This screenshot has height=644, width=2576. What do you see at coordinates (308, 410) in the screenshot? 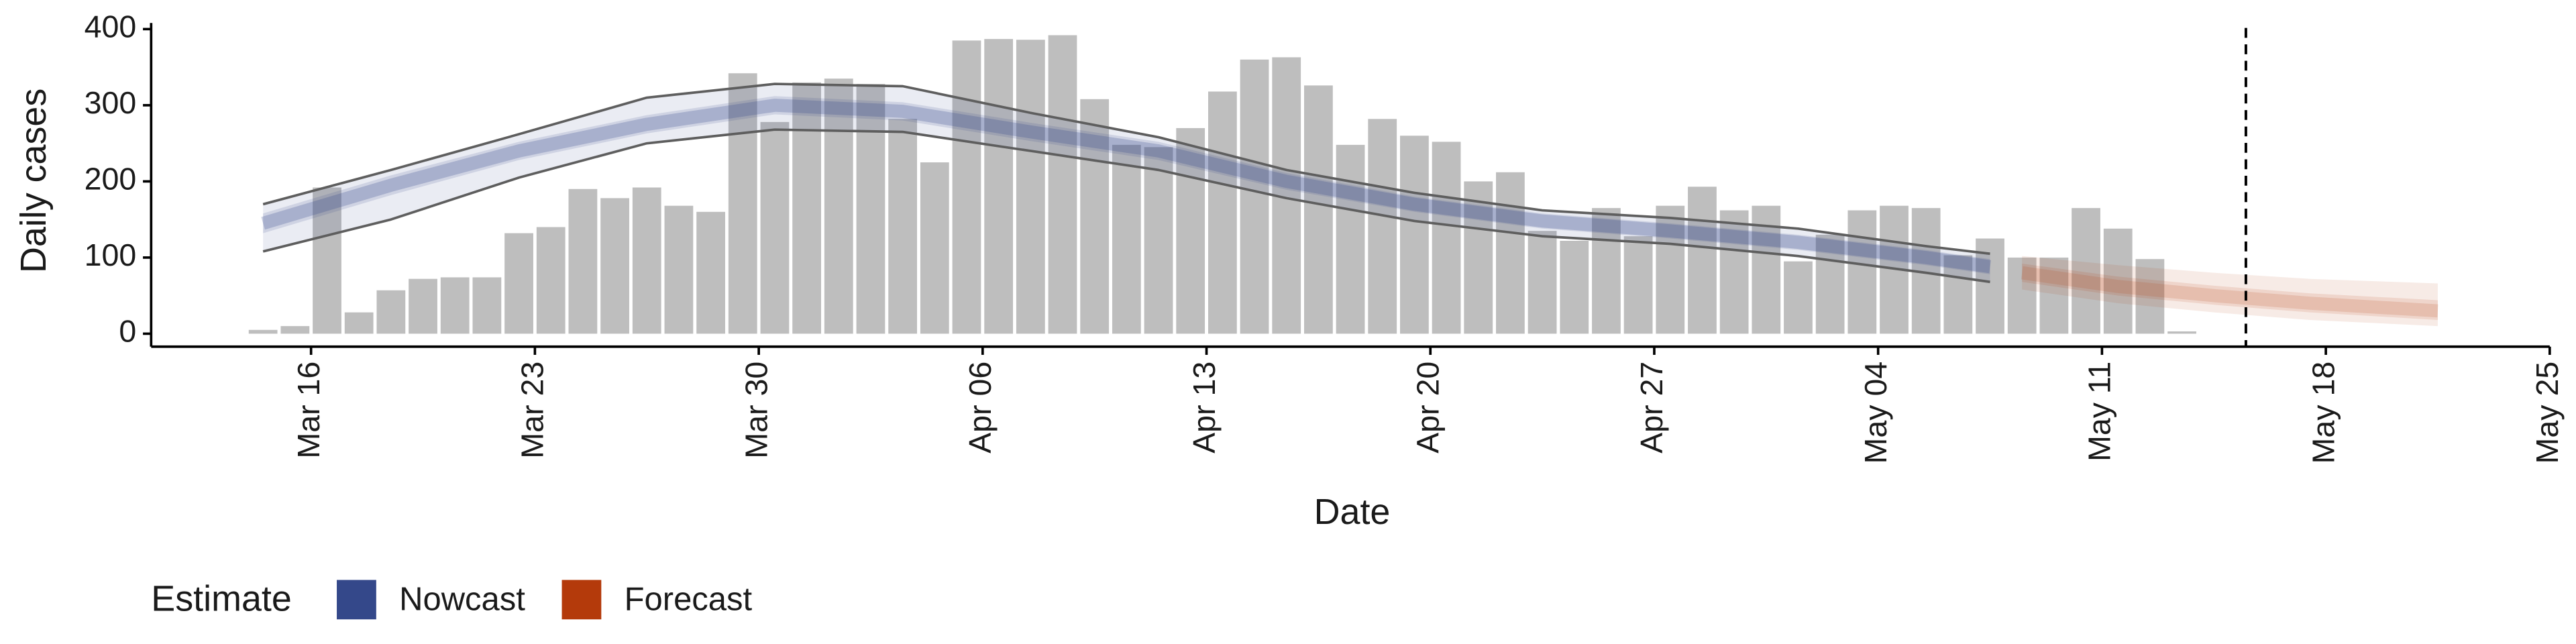
I see `x-tick-label: Mar 16` at bounding box center [308, 410].